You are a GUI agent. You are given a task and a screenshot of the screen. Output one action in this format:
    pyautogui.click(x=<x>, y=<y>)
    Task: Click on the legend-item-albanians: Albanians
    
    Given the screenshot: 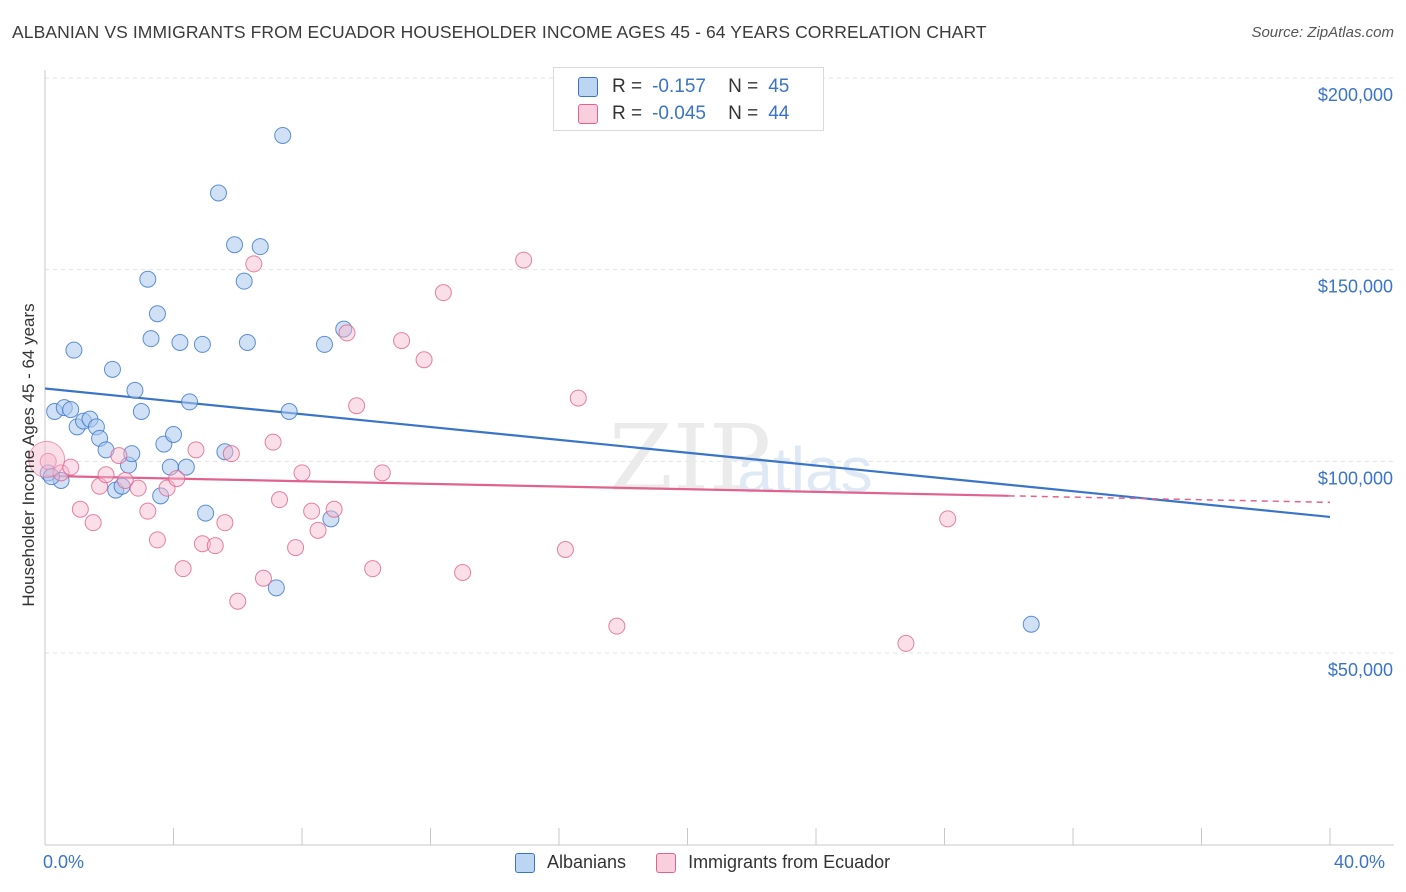 What is the action you would take?
    pyautogui.click(x=570, y=862)
    